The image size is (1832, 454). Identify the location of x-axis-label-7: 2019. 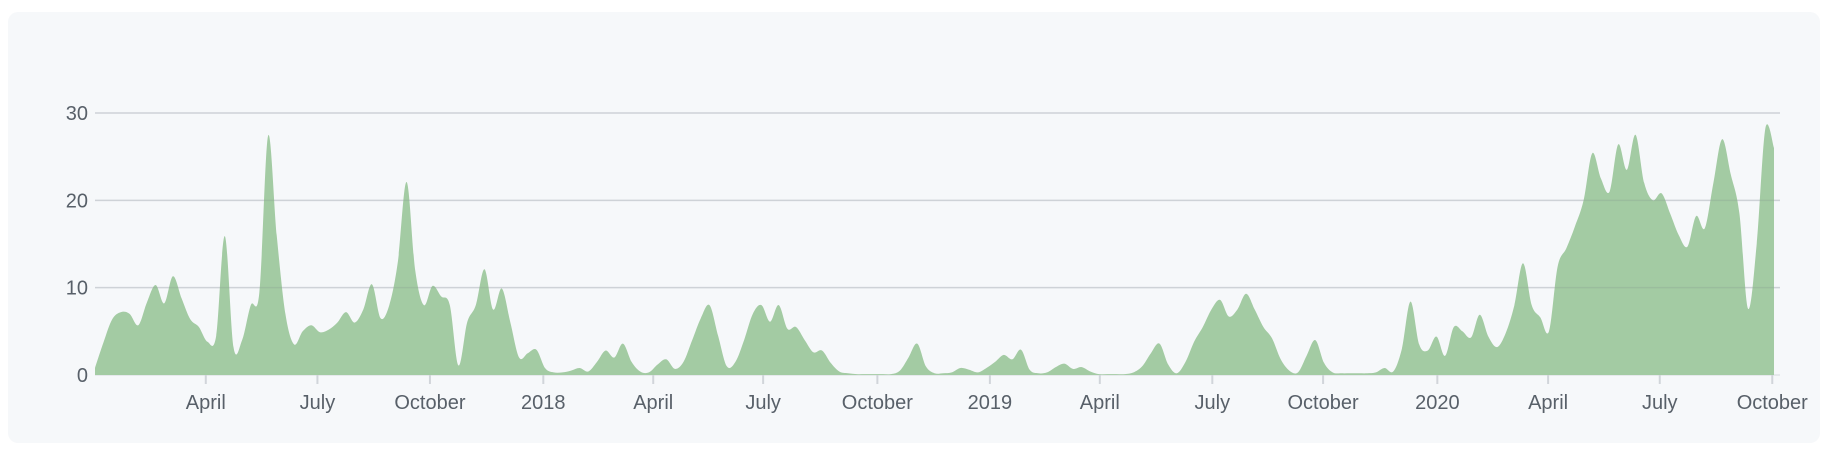
(990, 403).